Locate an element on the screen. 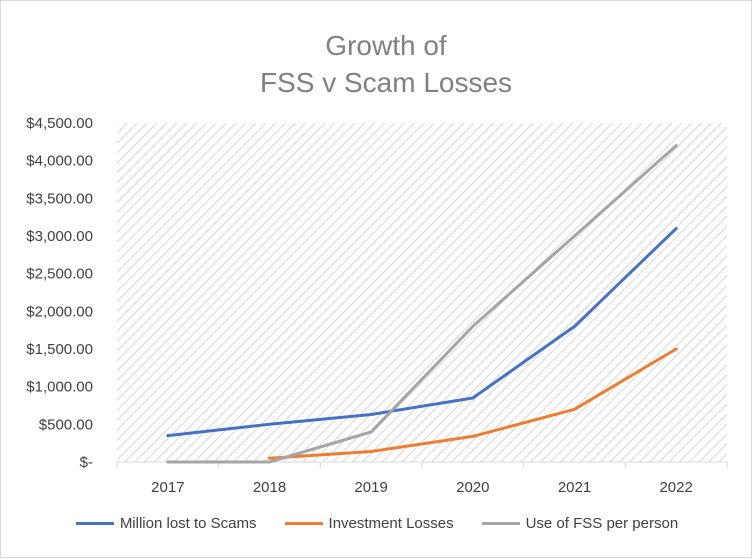 This screenshot has width=752, height=559. y-tick-label: $3,500.00 is located at coordinates (59, 198).